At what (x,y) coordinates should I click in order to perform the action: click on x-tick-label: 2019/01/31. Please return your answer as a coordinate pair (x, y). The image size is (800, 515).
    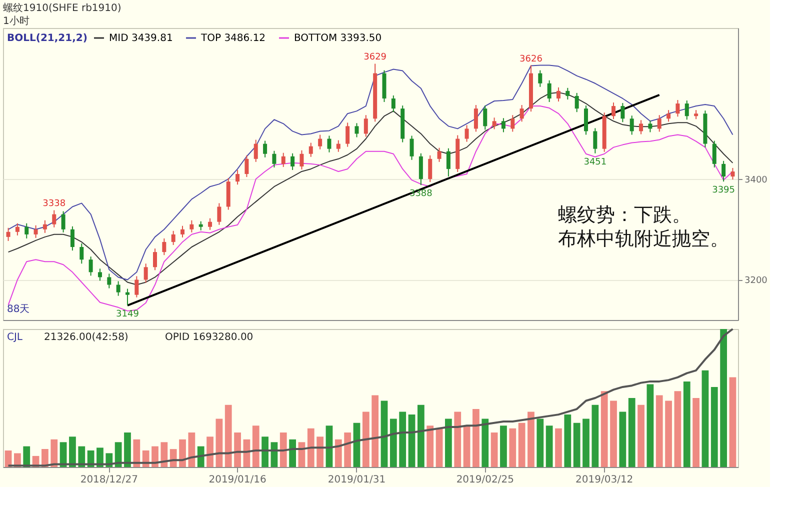
    Looking at the image, I should click on (357, 480).